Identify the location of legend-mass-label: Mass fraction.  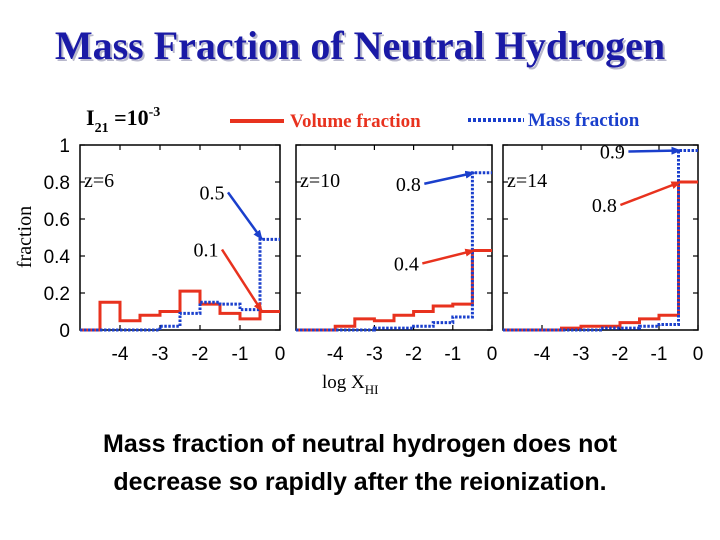
(584, 120).